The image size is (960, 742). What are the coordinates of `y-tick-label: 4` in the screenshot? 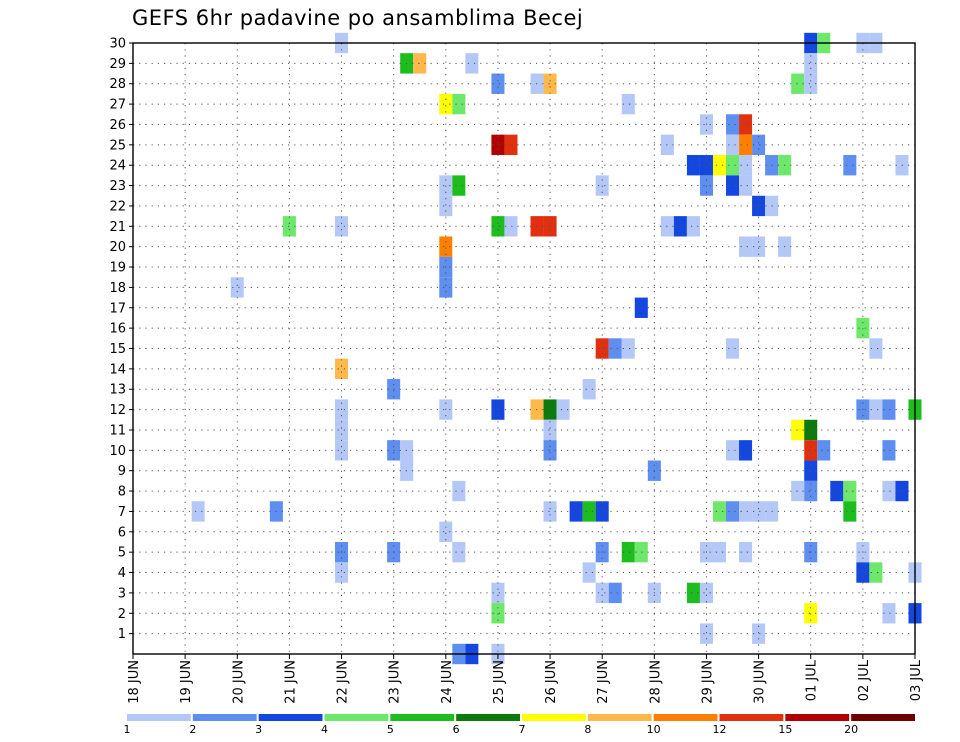 It's located at (122, 573).